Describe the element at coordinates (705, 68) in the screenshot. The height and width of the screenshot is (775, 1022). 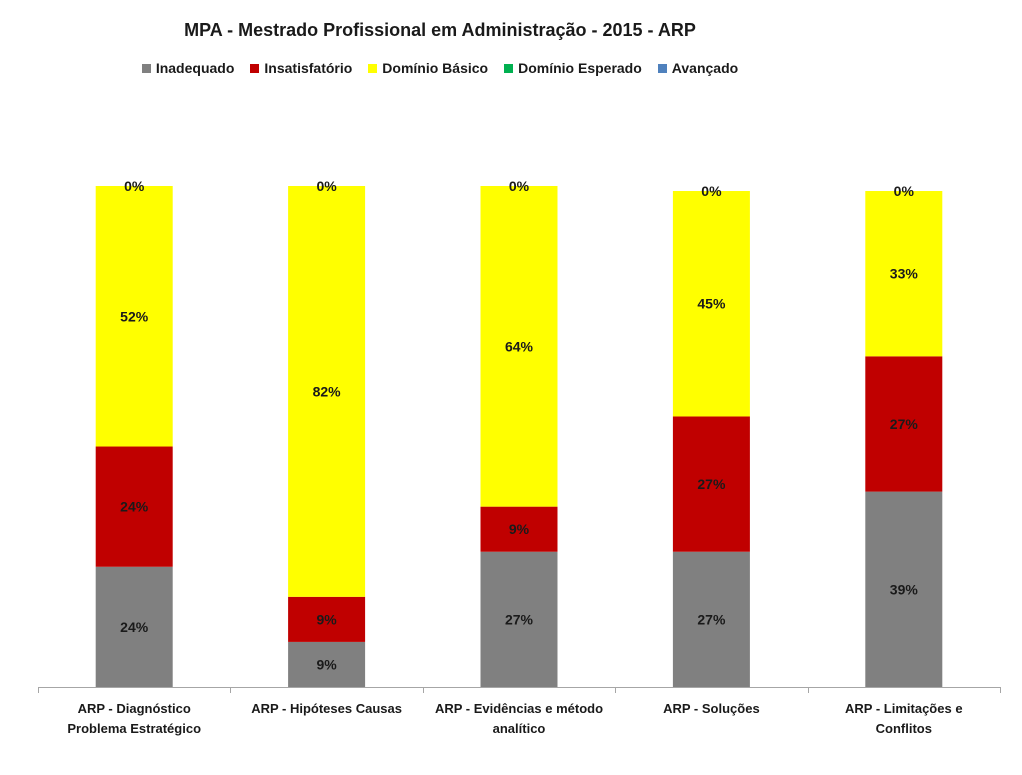
I see `legend-label: Avançado` at that location.